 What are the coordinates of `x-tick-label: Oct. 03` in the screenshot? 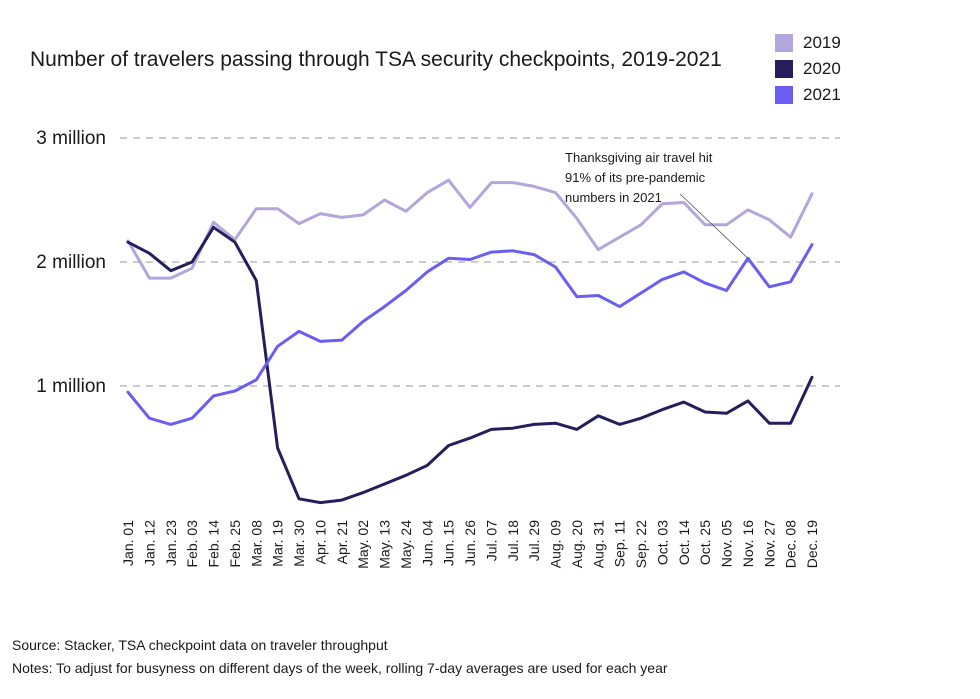 It's located at (662, 542).